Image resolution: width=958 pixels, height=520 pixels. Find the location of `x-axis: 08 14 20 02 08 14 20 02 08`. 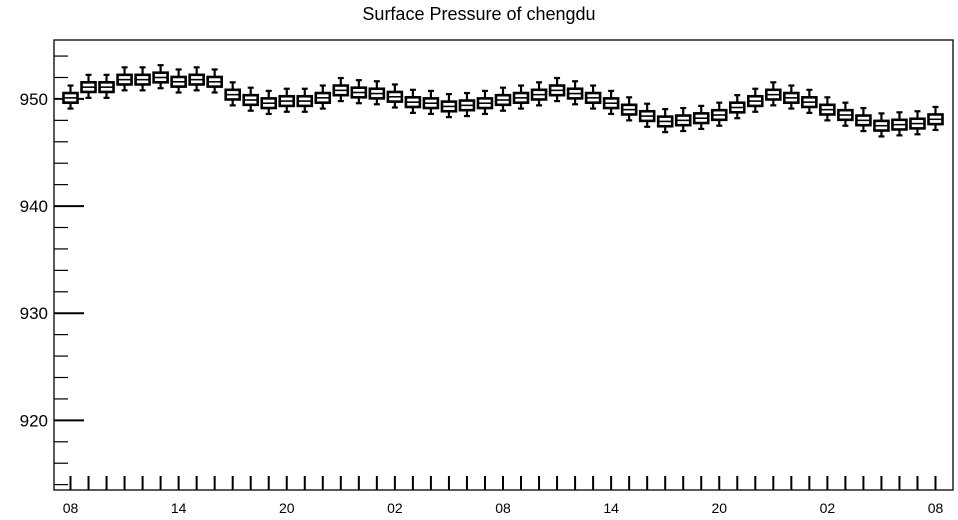

x-axis: 08 14 20 02 08 14 20 02 08 is located at coordinates (503, 496).